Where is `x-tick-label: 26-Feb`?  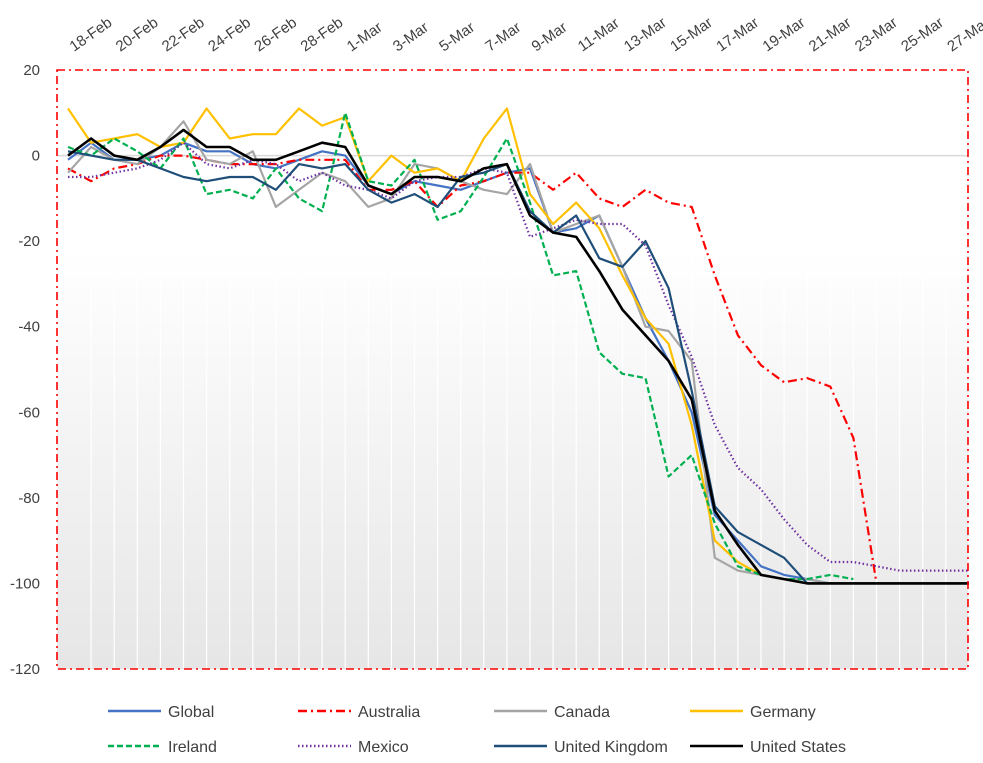
x-tick-label: 26-Feb is located at coordinates (275, 34).